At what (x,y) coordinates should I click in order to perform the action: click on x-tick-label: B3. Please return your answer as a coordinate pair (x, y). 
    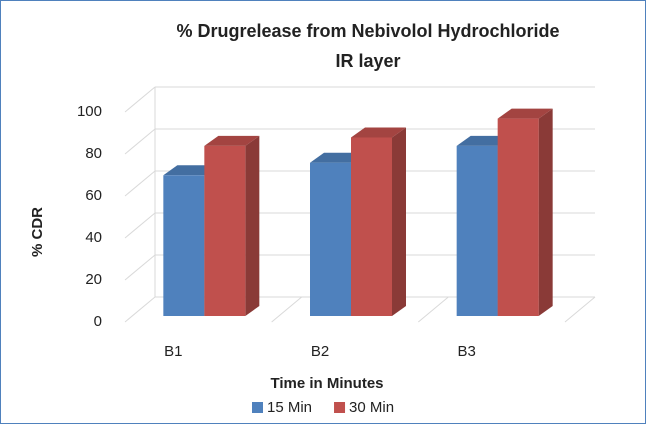
    Looking at the image, I should click on (466, 351).